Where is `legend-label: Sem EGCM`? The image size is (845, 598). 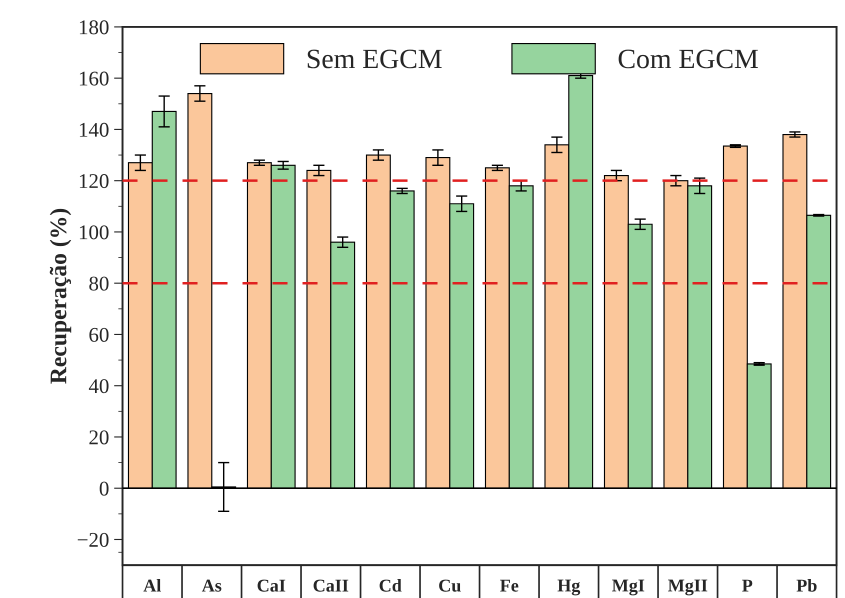 legend-label: Sem EGCM is located at coordinates (375, 59).